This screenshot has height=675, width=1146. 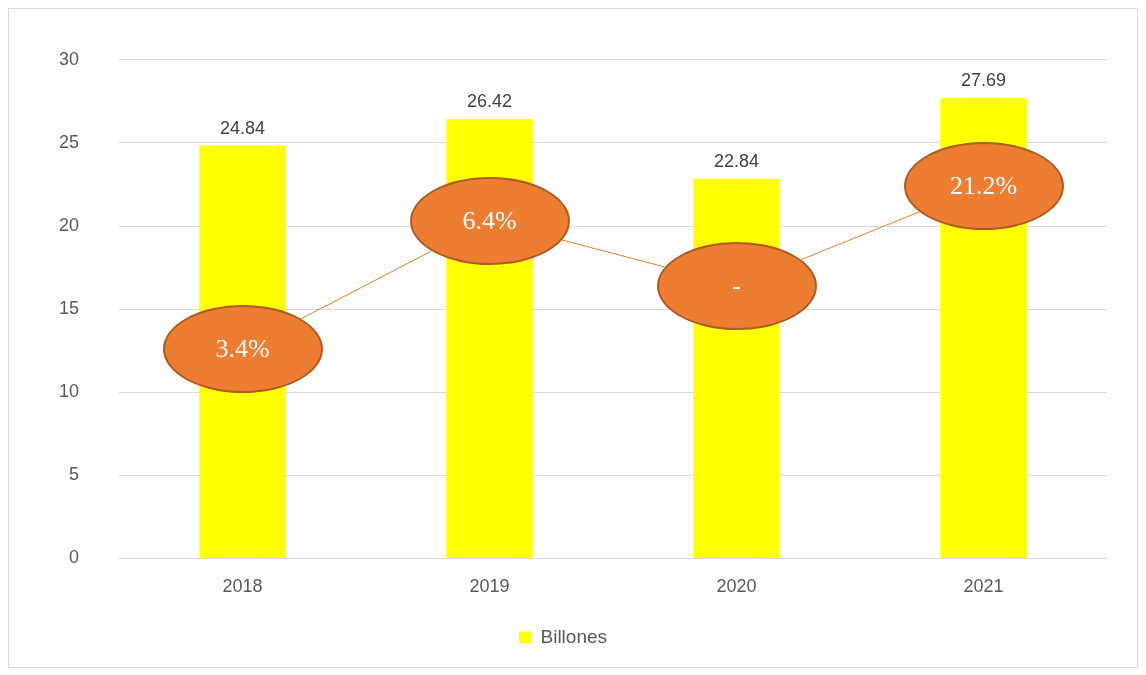 I want to click on annotation: -, so click(x=736, y=285).